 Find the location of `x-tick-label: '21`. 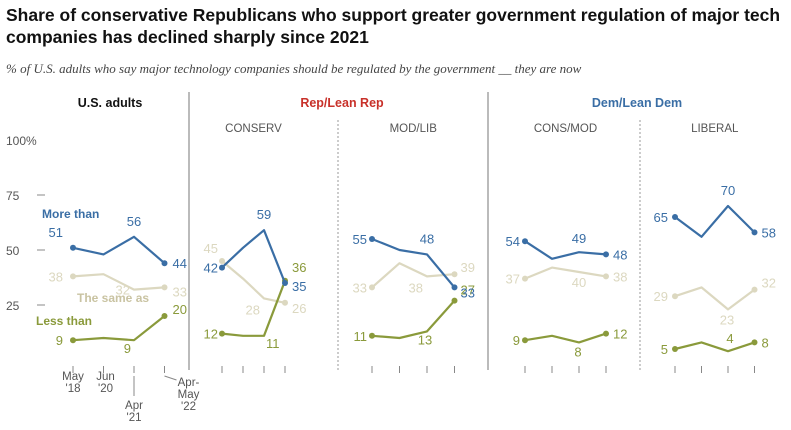

x-tick-label: '21 is located at coordinates (134, 418).